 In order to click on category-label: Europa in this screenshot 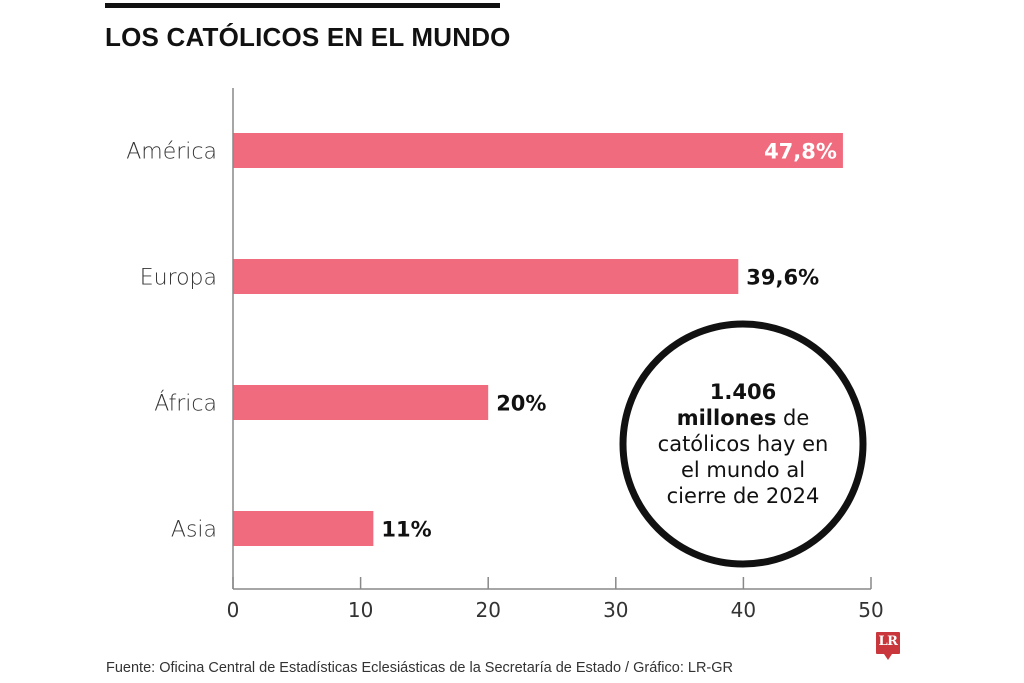, I will do `click(178, 278)`.